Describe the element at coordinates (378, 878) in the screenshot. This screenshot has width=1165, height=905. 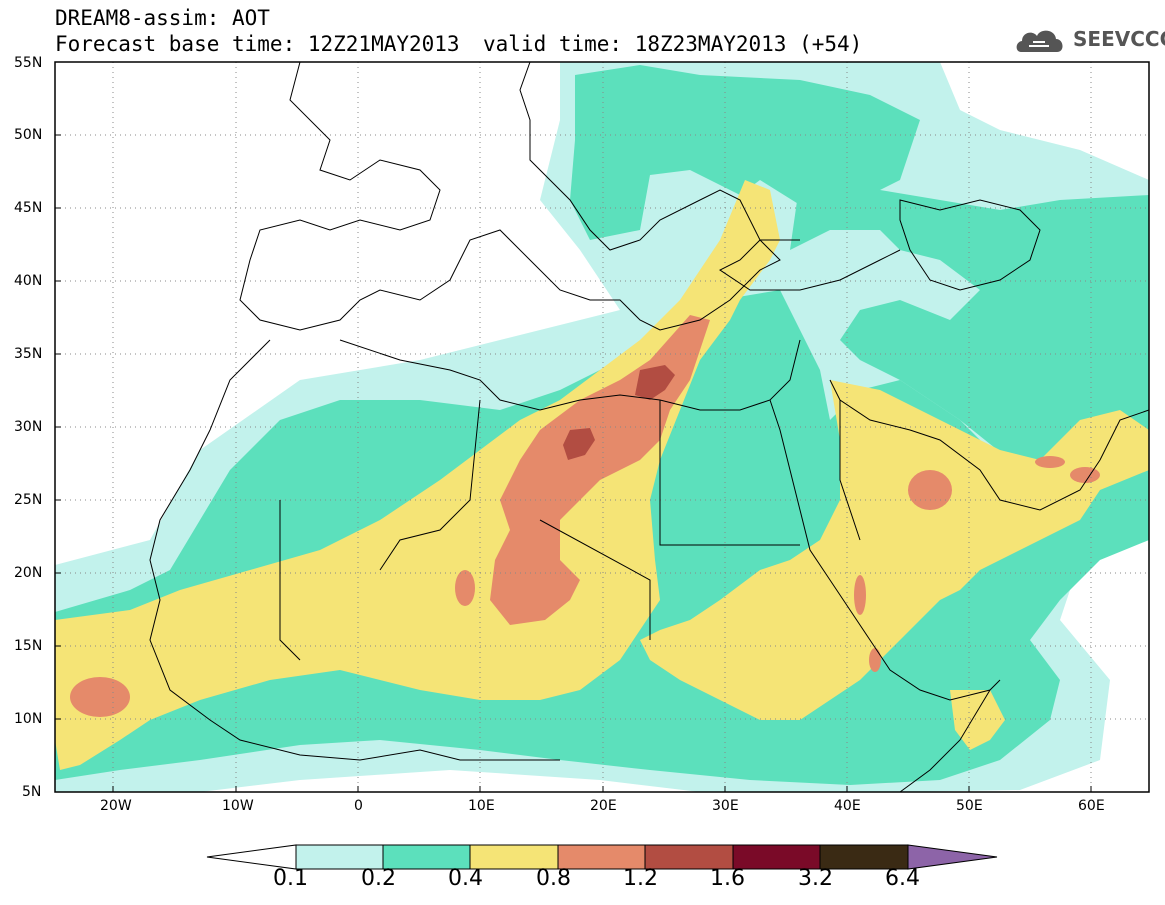
I see `colorbar-label-0.2: 0.2` at that location.